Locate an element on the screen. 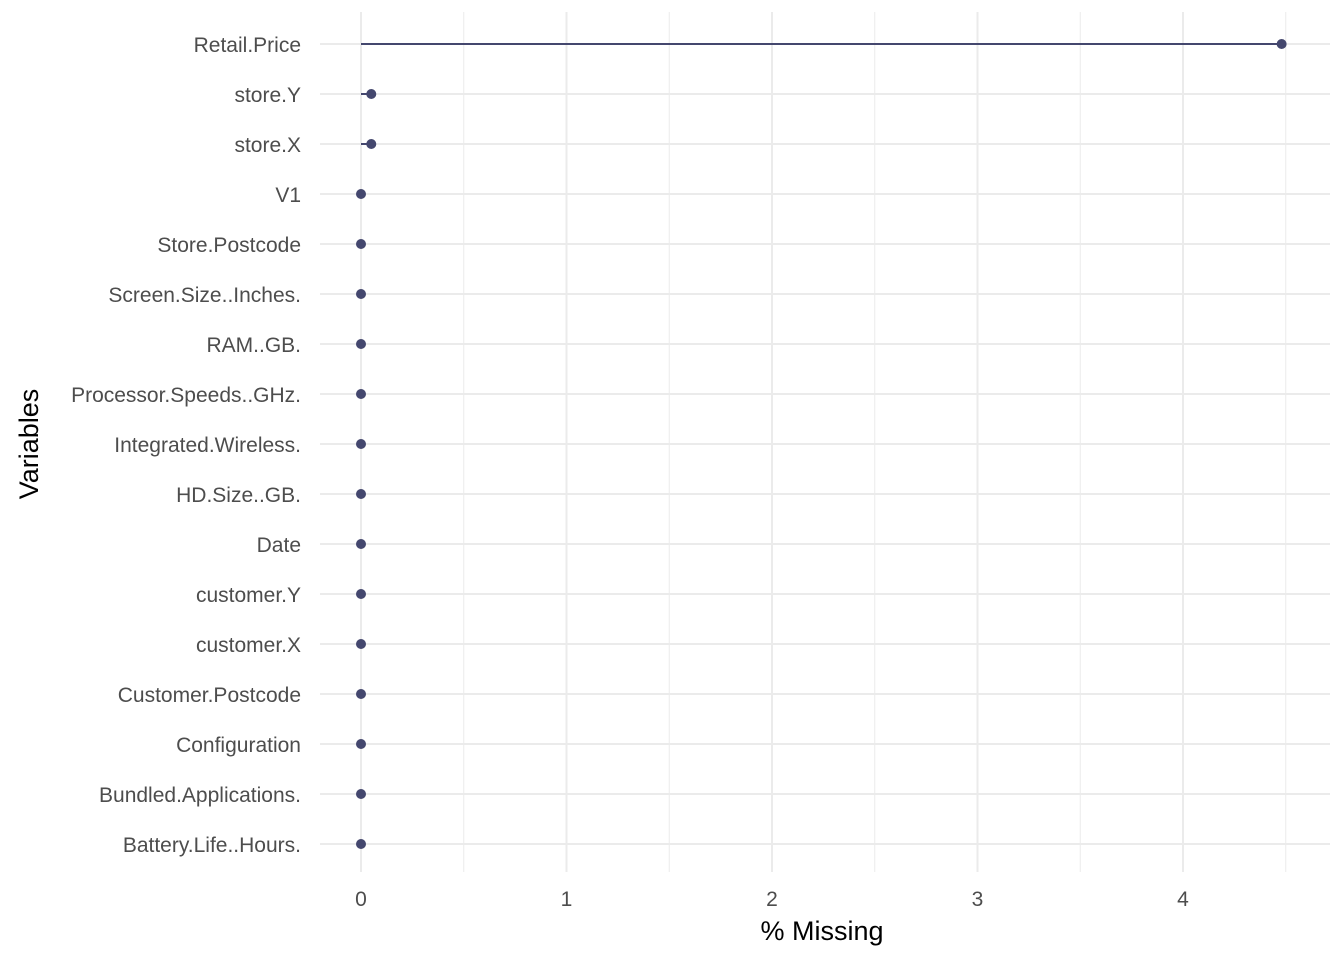 Image resolution: width=1344 pixels, height=960 pixels. y-tick-label: Date is located at coordinates (279, 545).